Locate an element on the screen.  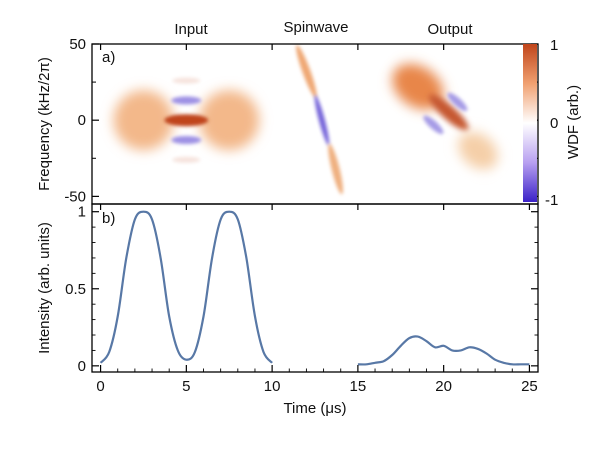
wdf-input-interference-lower2 is located at coordinates (186, 159).